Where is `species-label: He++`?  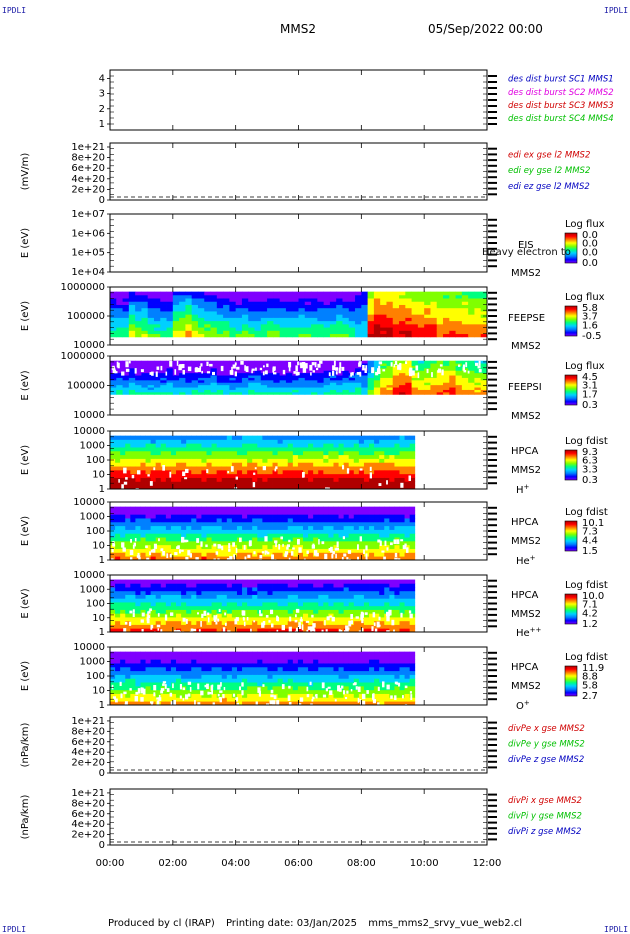
species-label: He++ is located at coordinates (529, 632).